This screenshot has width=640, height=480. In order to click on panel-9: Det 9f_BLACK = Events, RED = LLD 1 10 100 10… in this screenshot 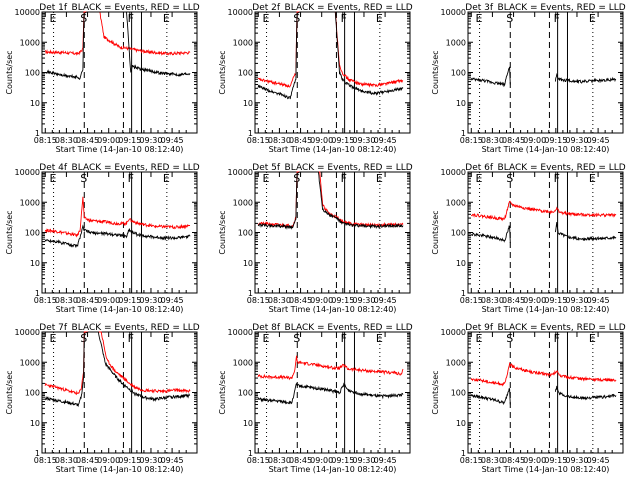, I will do `click(528, 398)`.